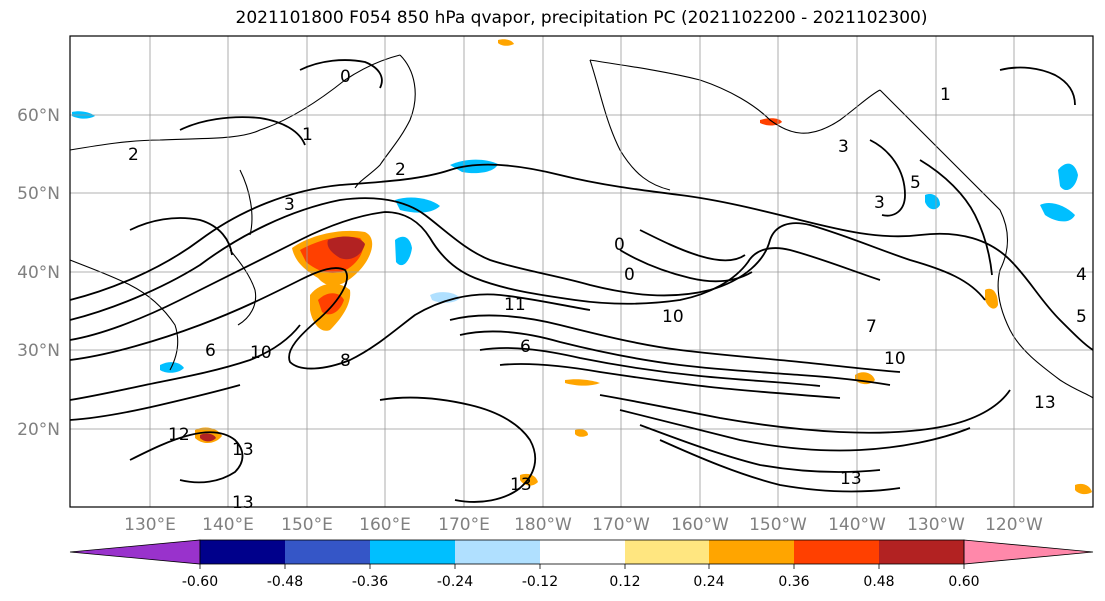 The image size is (1105, 601). Describe the element at coordinates (346, 248) in the screenshot. I see `precip-extreme-positive-area` at that location.